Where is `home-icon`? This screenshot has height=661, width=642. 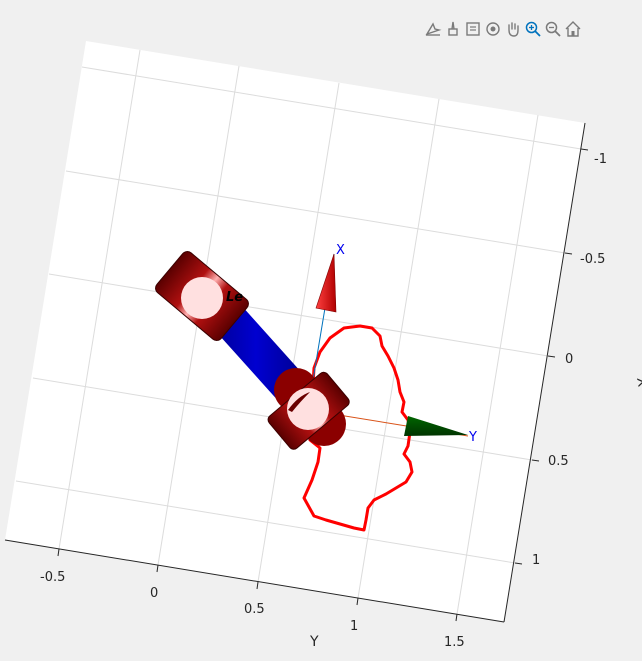
home-icon is located at coordinates (573, 29).